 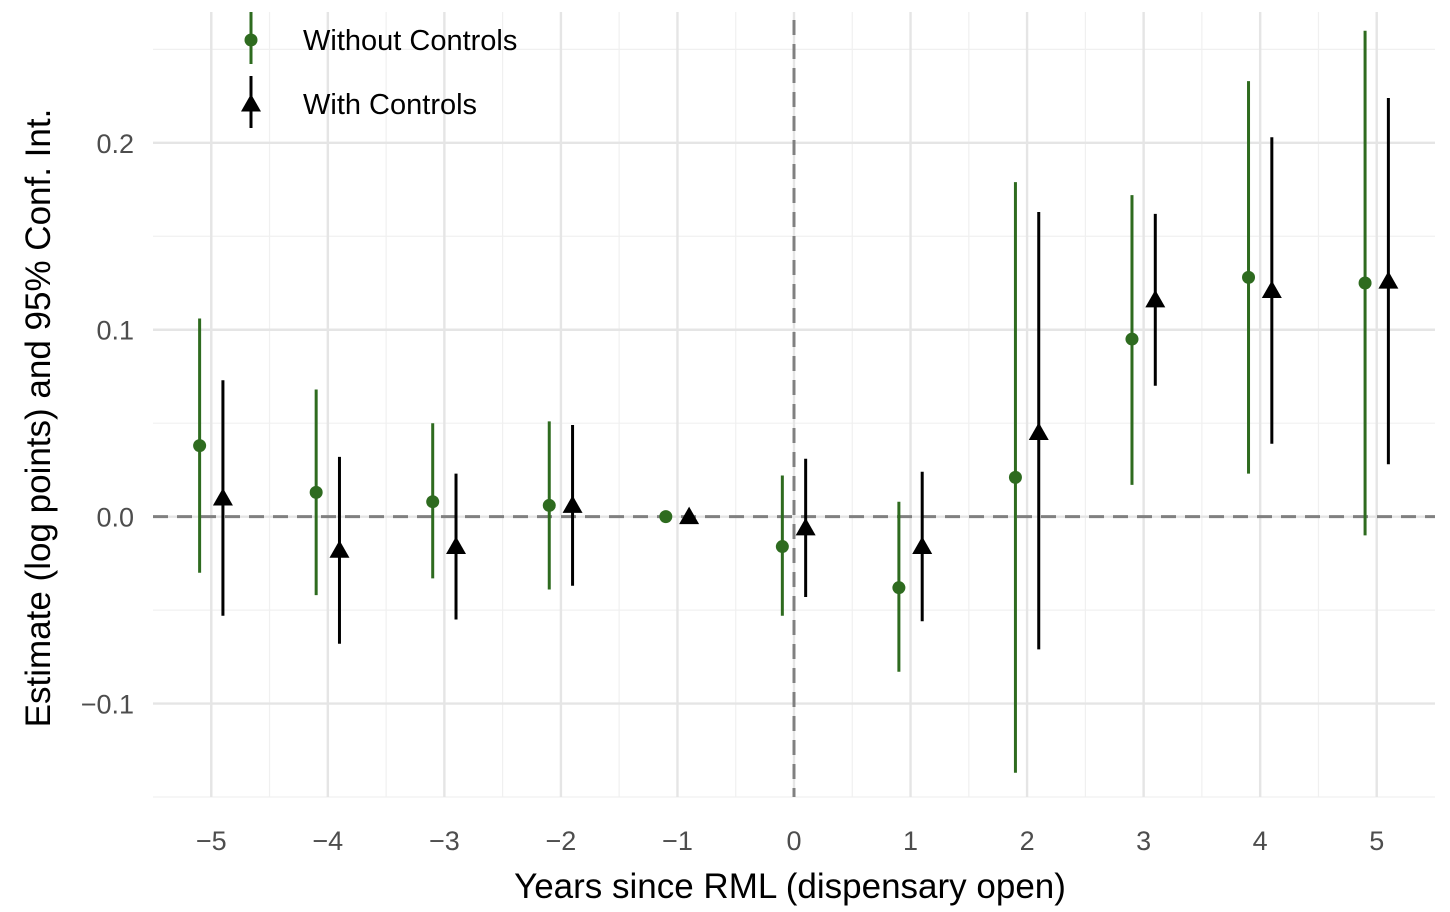 I want to click on x-tick-label: 2, so click(x=1027, y=841).